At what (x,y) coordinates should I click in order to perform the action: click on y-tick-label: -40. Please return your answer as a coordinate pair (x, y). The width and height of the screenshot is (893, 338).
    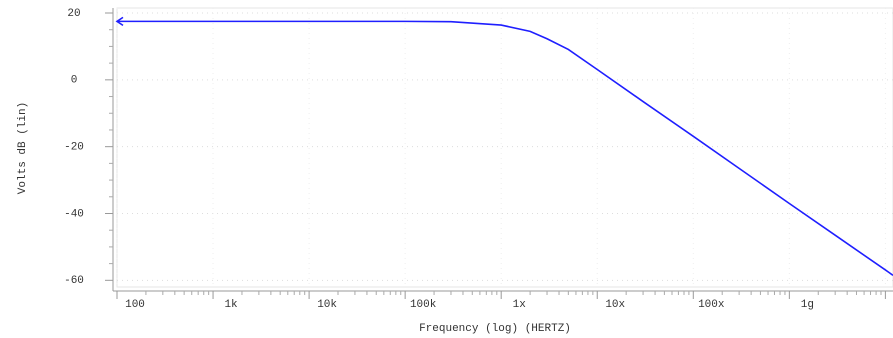
    Looking at the image, I should click on (74, 214).